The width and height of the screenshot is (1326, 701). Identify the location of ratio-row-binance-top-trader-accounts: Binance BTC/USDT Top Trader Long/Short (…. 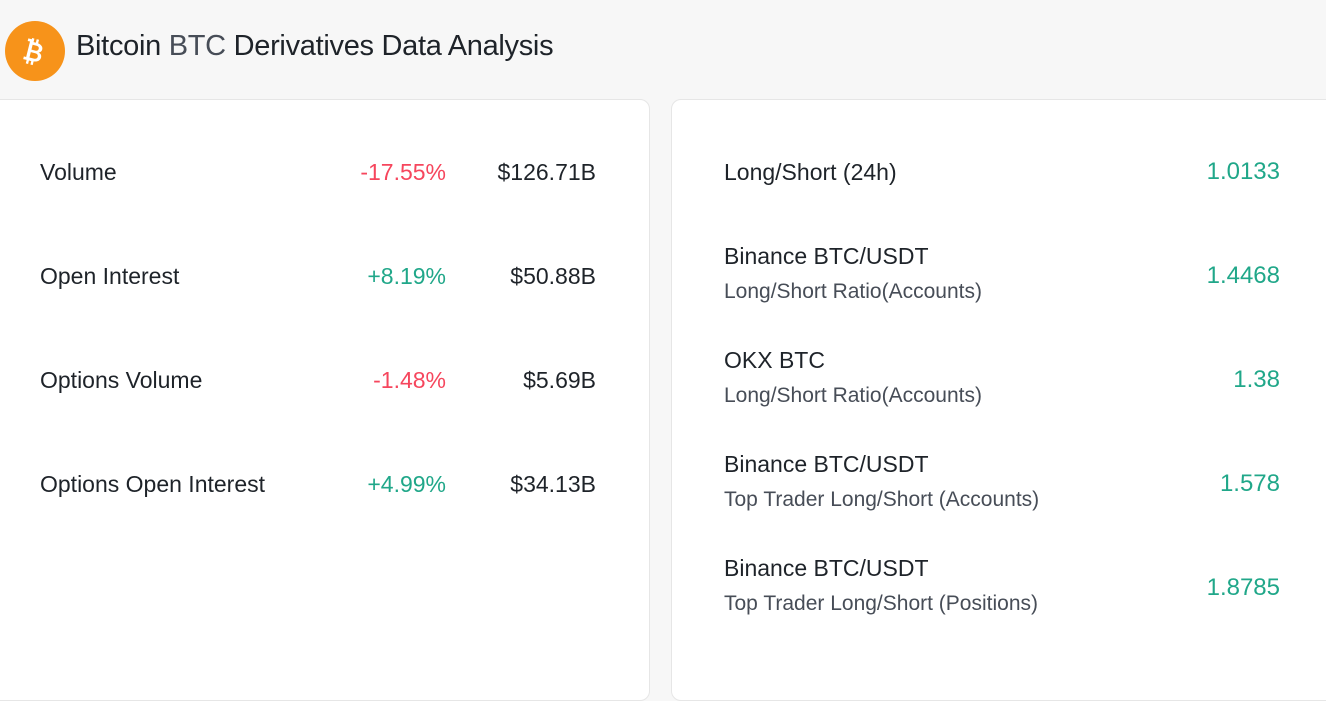
(977, 483).